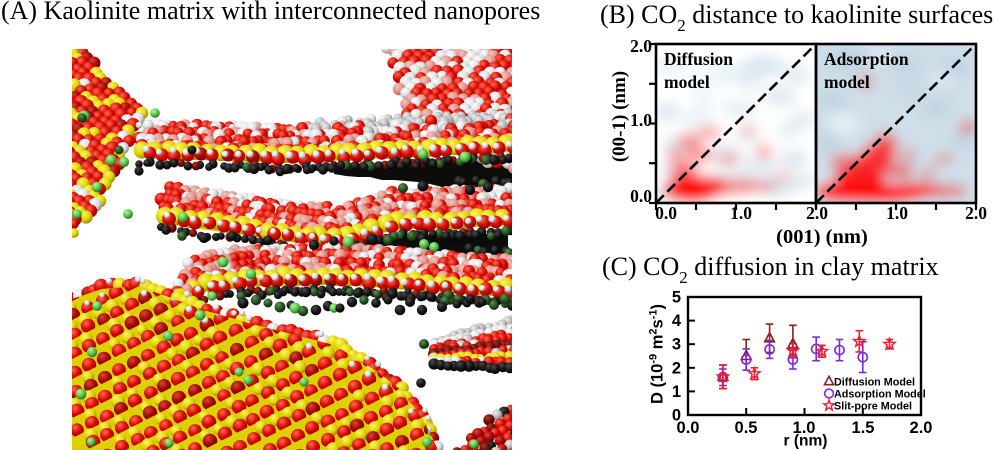 This screenshot has width=1000, height=450. What do you see at coordinates (619, 116) in the screenshot?
I see `svg-text: (00-1) (nm)` at bounding box center [619, 116].